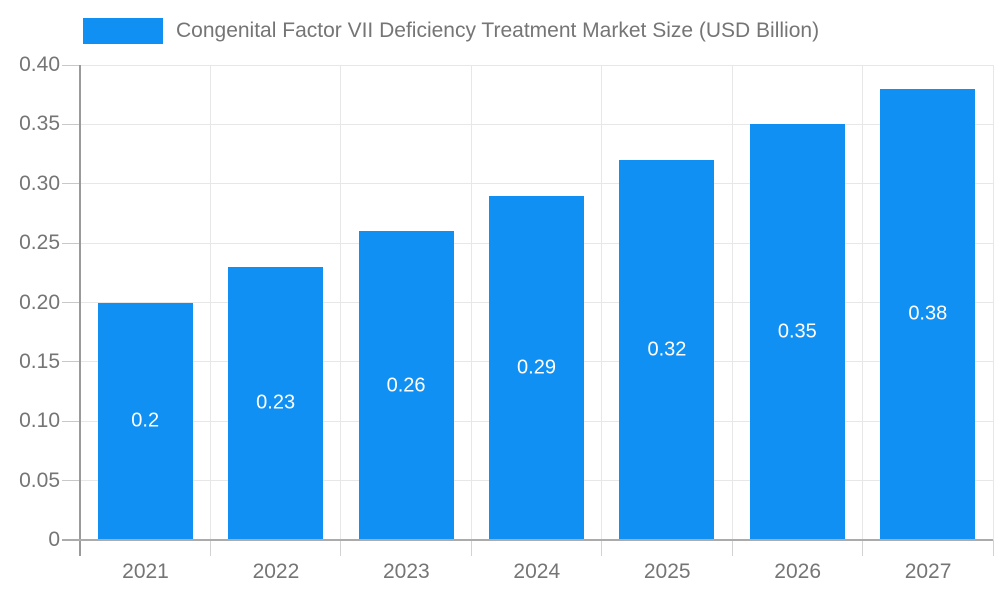 This screenshot has height=600, width=1000. What do you see at coordinates (537, 571) in the screenshot?
I see `x-axis-label: 2024` at bounding box center [537, 571].